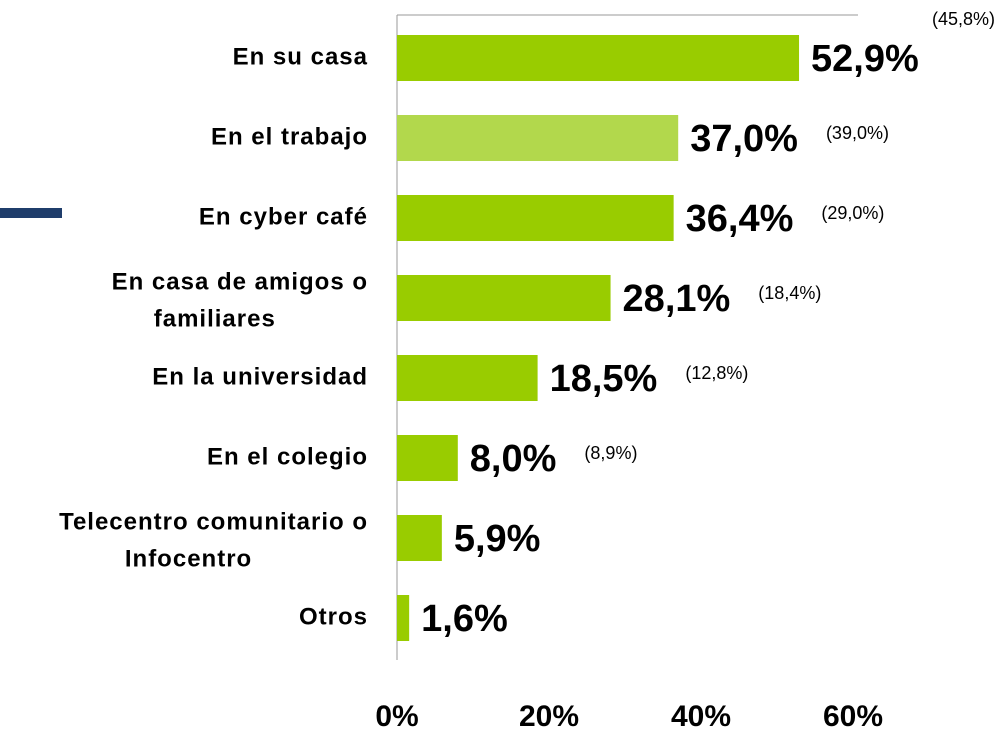 This screenshot has width=1000, height=735. I want to click on category-label: Otros, so click(333, 616).